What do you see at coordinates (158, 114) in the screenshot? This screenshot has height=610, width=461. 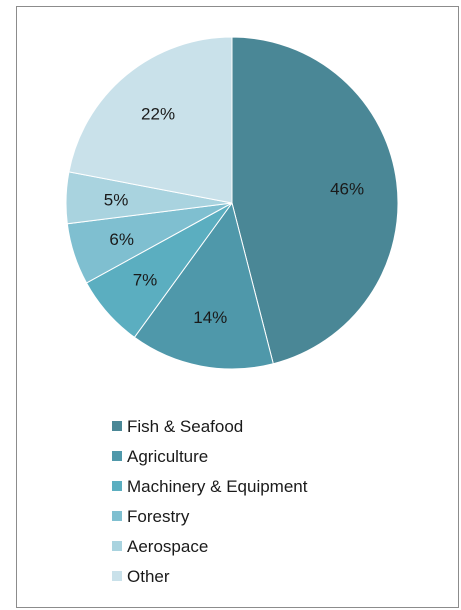 I see `data-label: 22%` at bounding box center [158, 114].